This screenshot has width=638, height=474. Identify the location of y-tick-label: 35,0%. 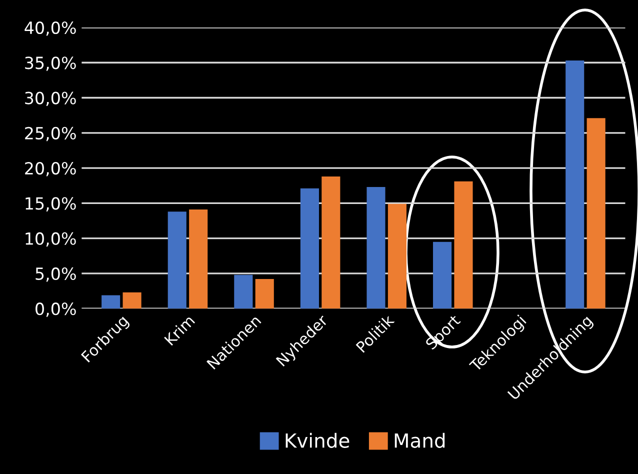
(50, 63).